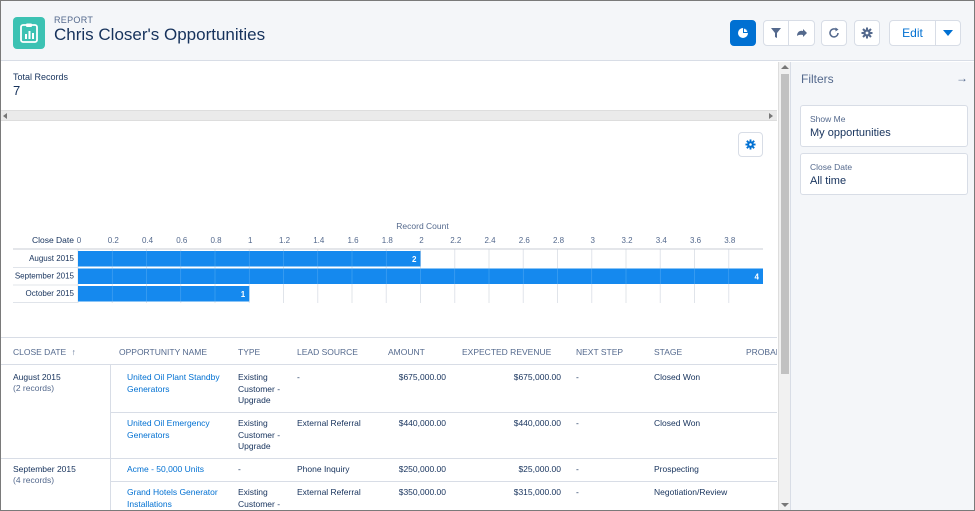 The width and height of the screenshot is (975, 511). Describe the element at coordinates (5, 116) in the screenshot. I see `scroll-left-icon` at that location.